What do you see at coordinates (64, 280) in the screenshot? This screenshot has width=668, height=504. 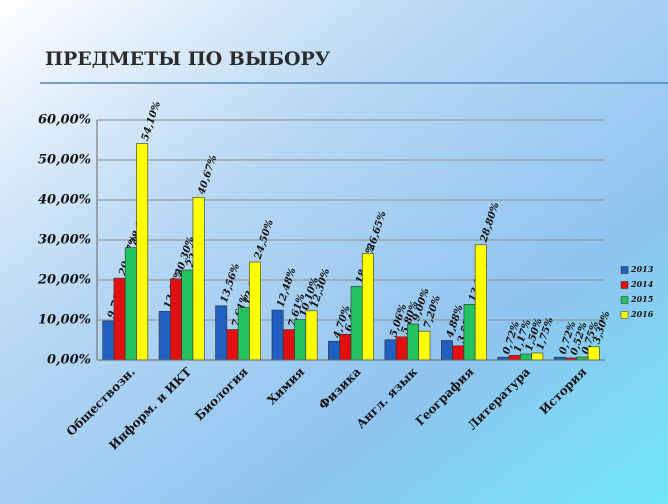 I see `y-tick-label: 20,00%` at bounding box center [64, 280].